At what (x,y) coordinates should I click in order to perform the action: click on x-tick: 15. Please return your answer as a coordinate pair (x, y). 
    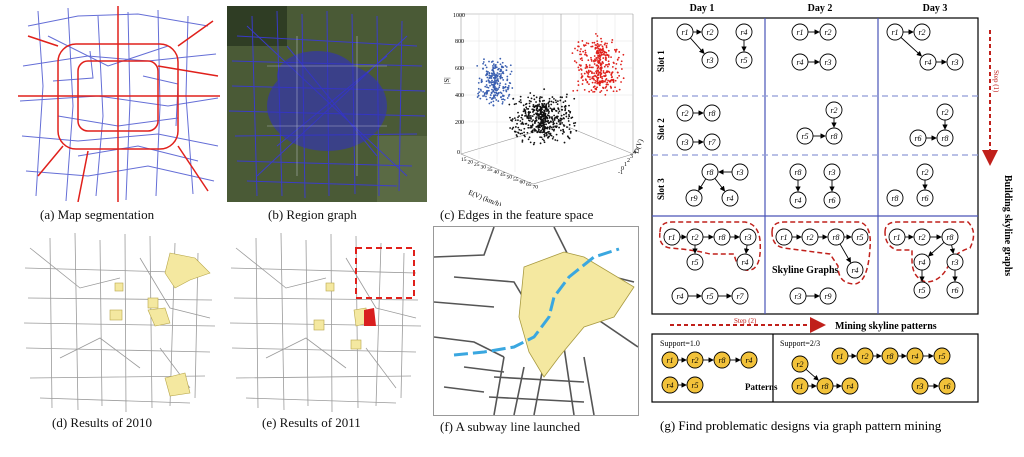
    Looking at the image, I should click on (464, 160).